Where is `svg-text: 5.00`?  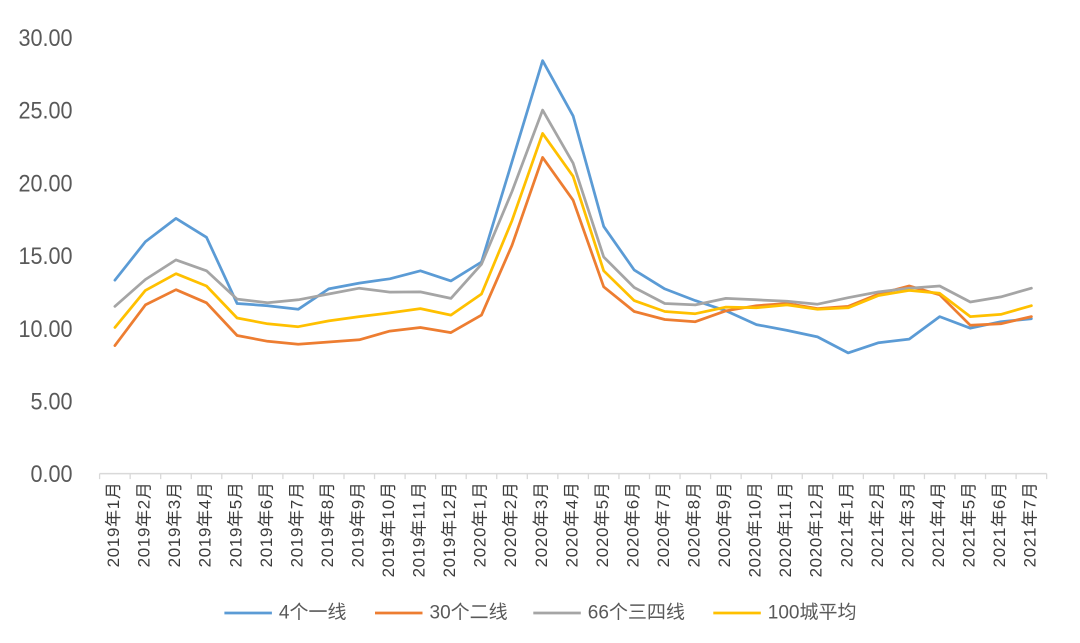 svg-text: 5.00 is located at coordinates (51, 400).